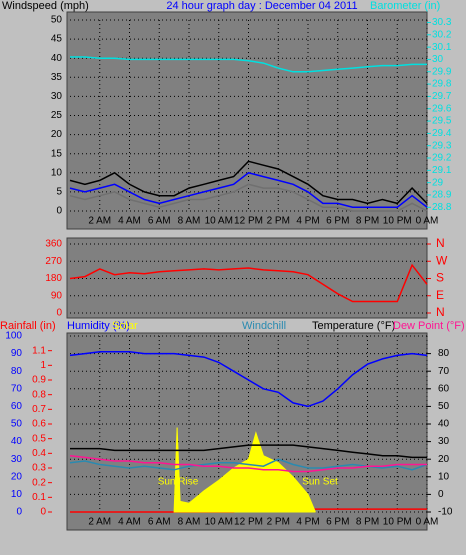  Describe the element at coordinates (444, 476) in the screenshot. I see `y2-tick-label: 10` at that location.